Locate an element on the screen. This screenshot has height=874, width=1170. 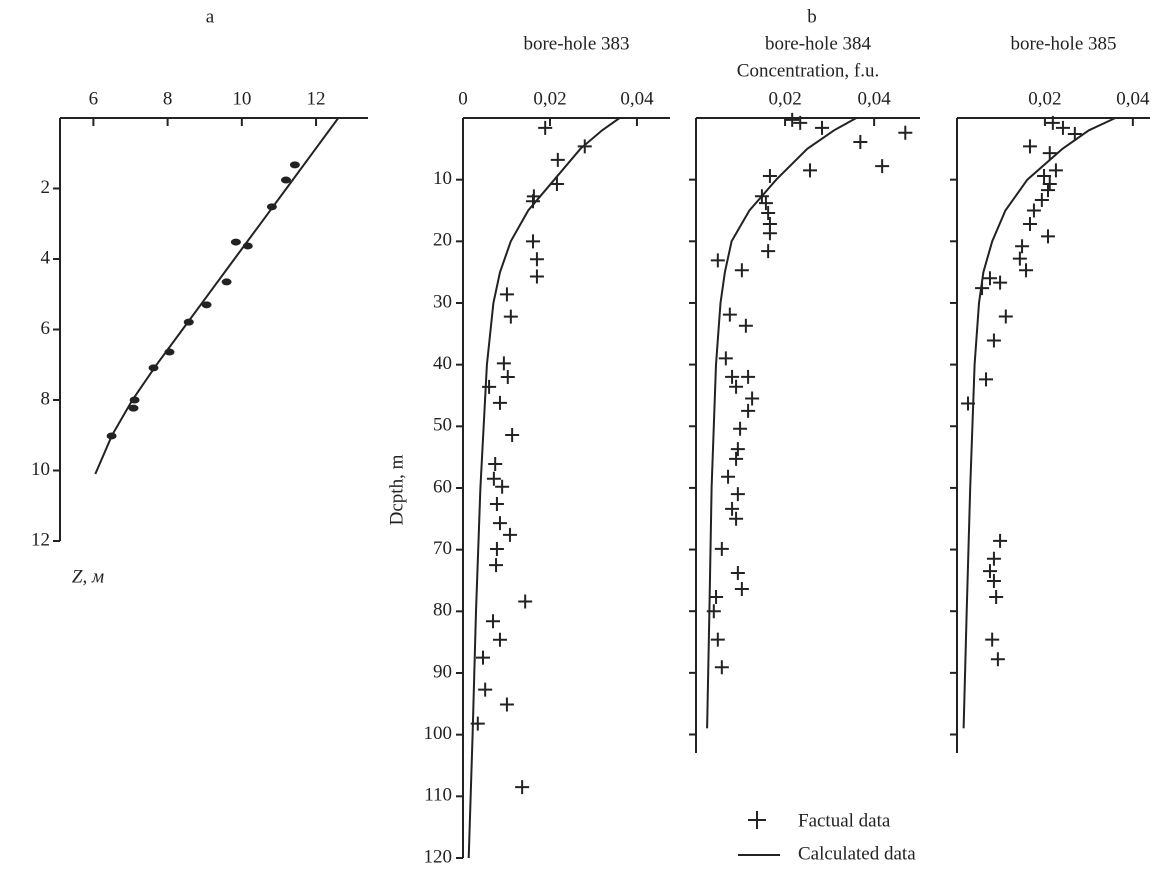
x-tick-label: 0 is located at coordinates (463, 98).